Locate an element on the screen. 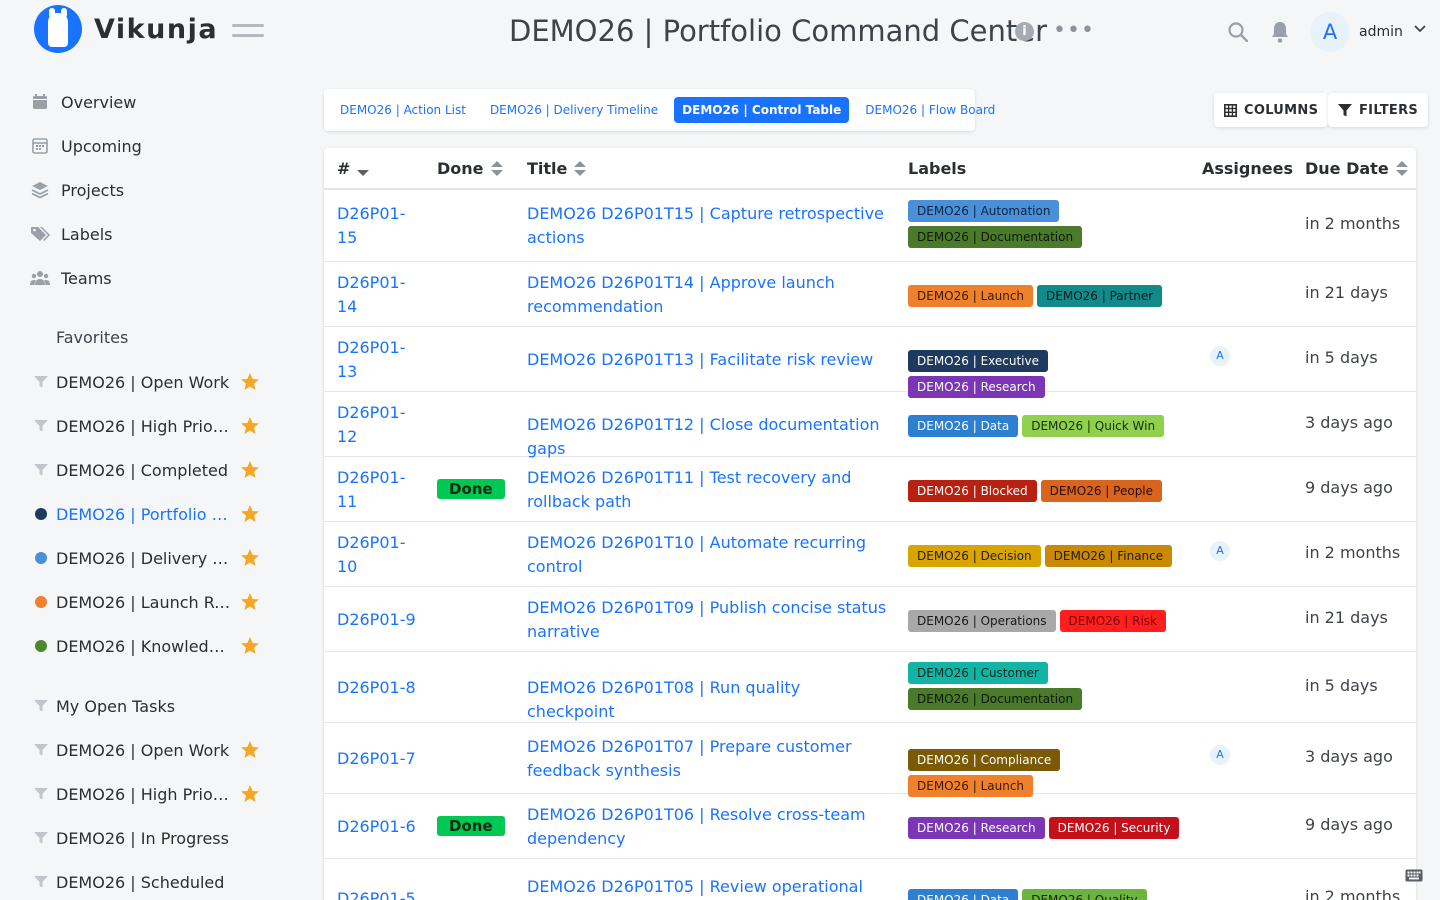 Image resolution: width=1440 pixels, height=900 pixels. sidebar-project-item: My Open Tasks is located at coordinates (154, 706).